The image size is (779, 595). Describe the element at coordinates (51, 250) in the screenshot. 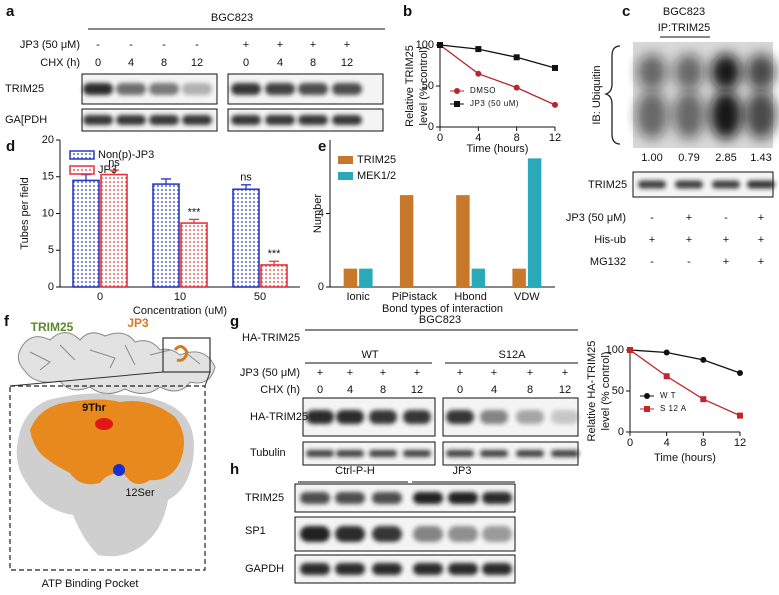

I see `y-tick-label: 5` at that location.